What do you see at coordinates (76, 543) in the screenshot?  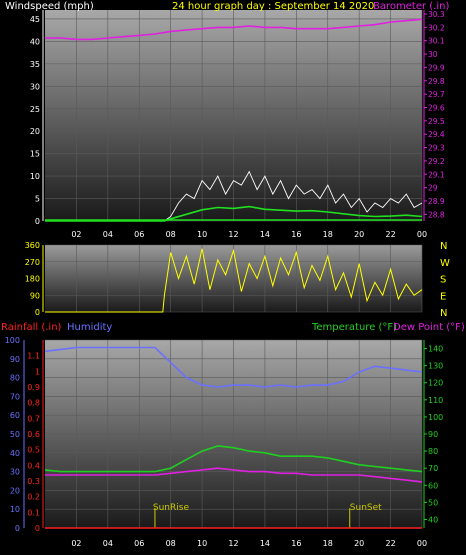 I see `hour-tick-label: 02` at bounding box center [76, 543].